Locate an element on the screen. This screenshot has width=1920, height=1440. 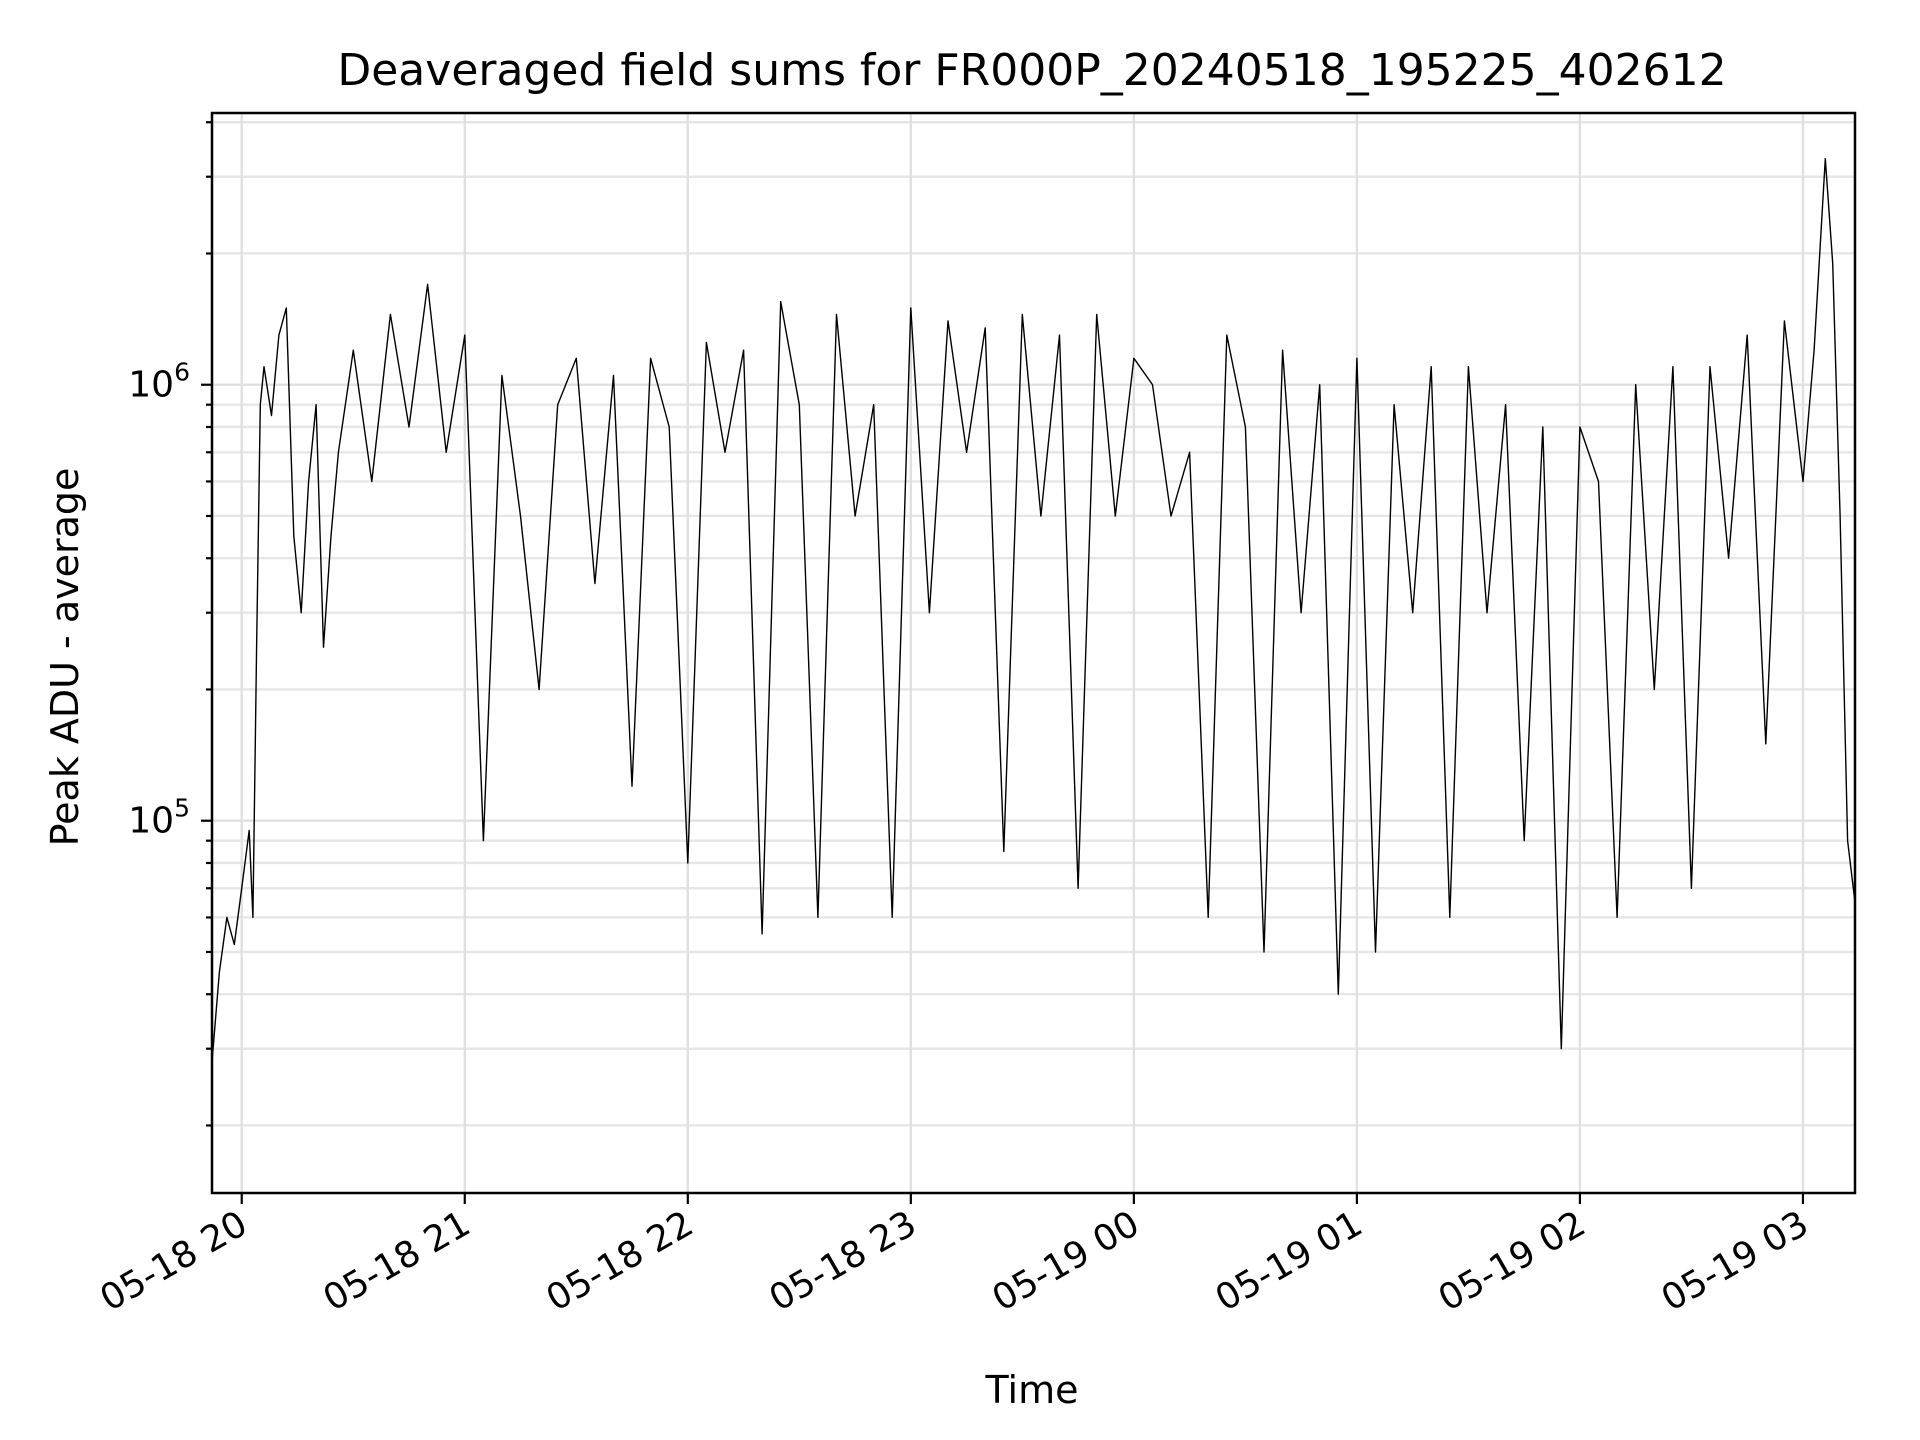
y-axis-label: Peak ADU - average is located at coordinates (65, 657).